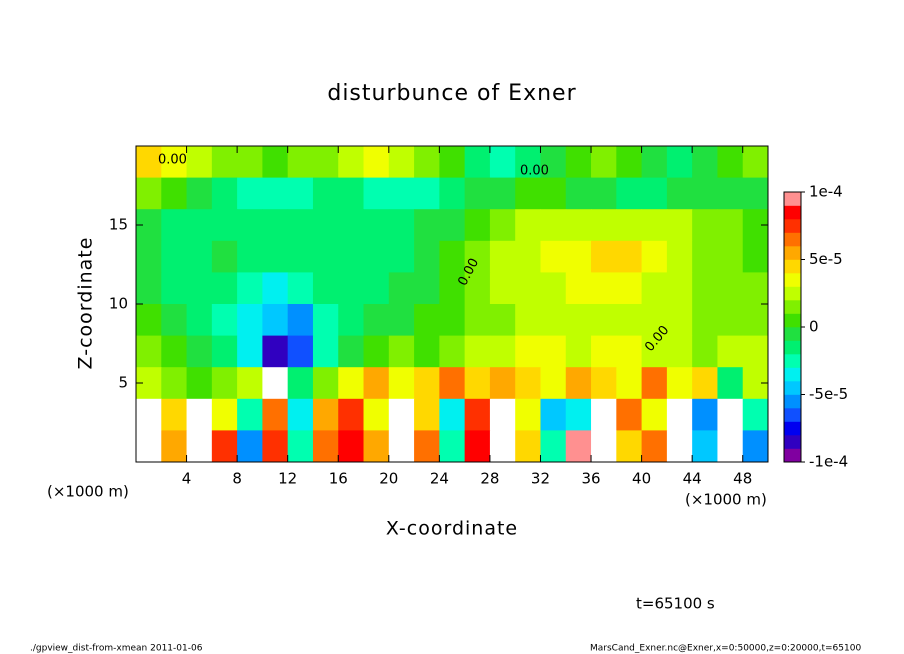 This screenshot has height=654, width=904. Describe the element at coordinates (489, 479) in the screenshot. I see `x-tick-label: 28` at that location.